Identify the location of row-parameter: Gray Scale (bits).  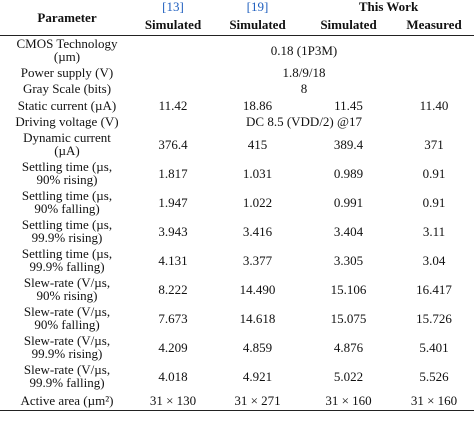
(67, 89).